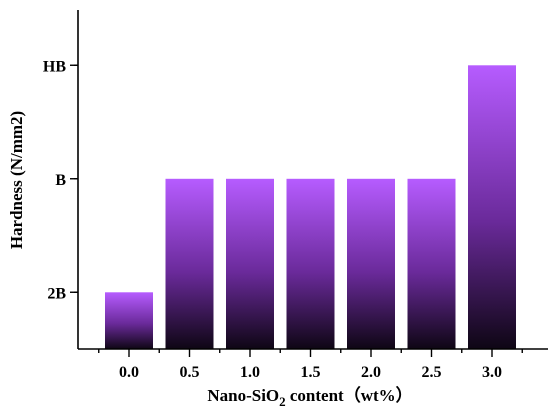  I want to click on x-ticks-group: 0.0 0.5 1.0 1.5 2.0 2.5 3.0, so click(310, 365).